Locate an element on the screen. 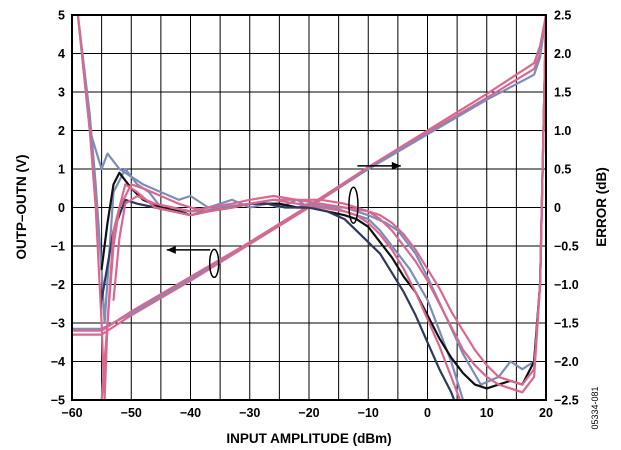 The width and height of the screenshot is (621, 450). y-right-tick-label: −0.5 is located at coordinates (566, 247).